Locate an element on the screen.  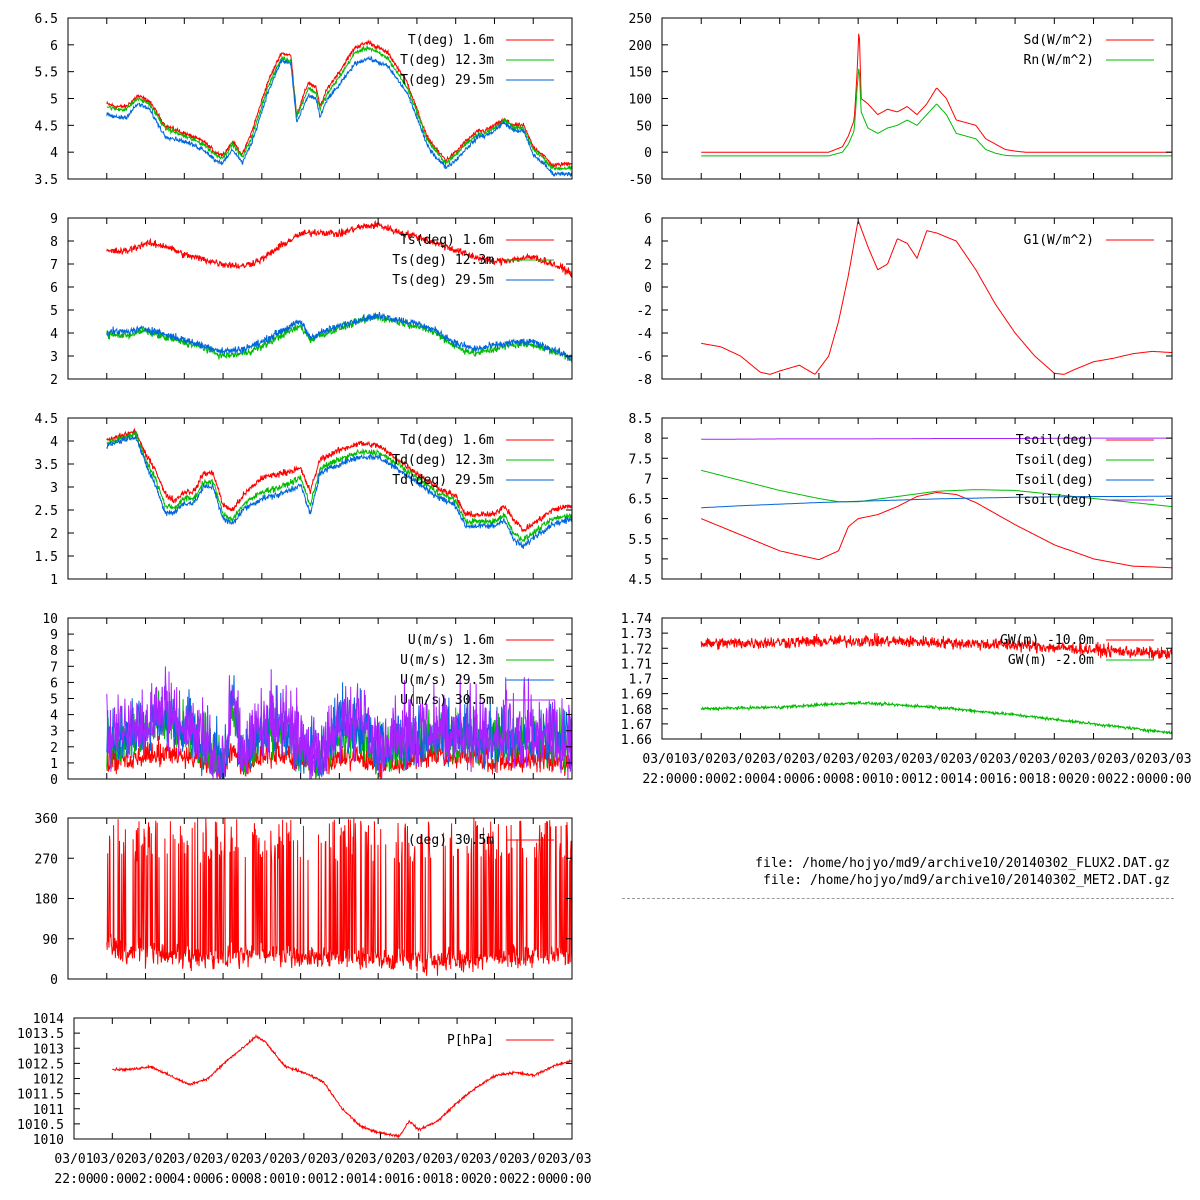
x-tick-label-time: 20:00 is located at coordinates (495, 1179).